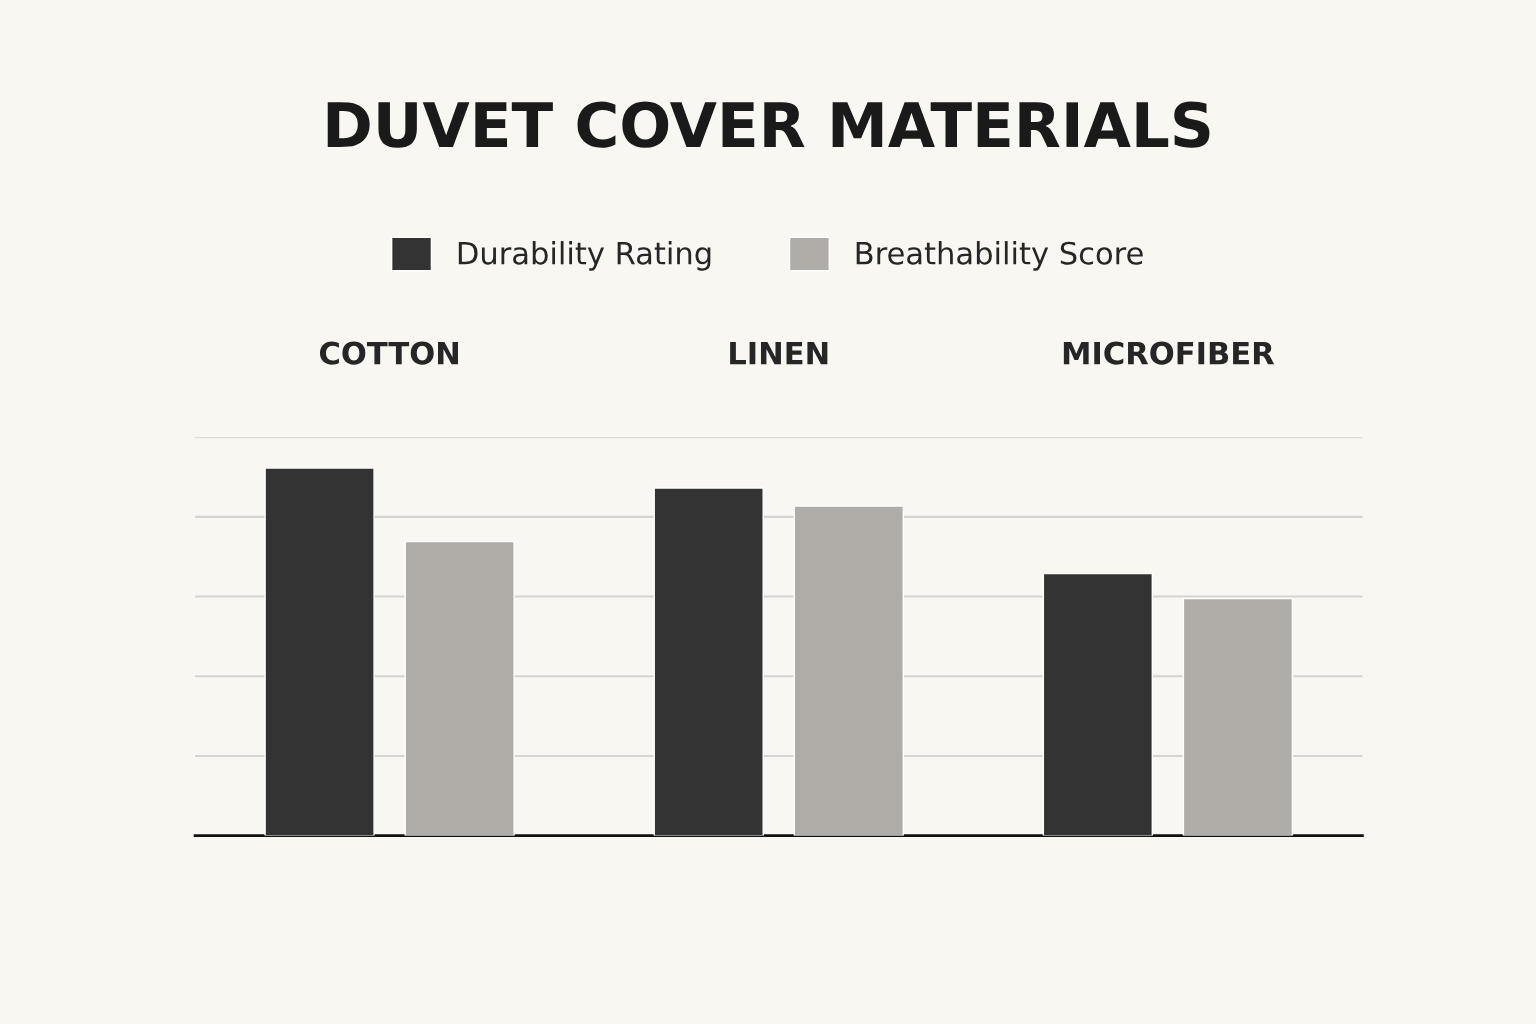 Image resolution: width=1536 pixels, height=1024 pixels. What do you see at coordinates (584, 256) in the screenshot?
I see `legend-label: Durability Rating` at bounding box center [584, 256].